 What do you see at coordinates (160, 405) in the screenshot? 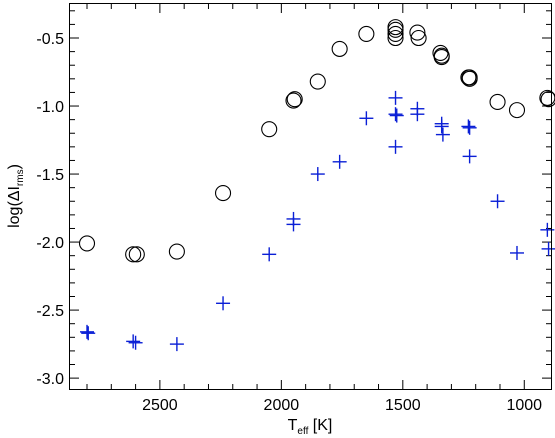
I see `x-tick-label: 2500` at bounding box center [160, 405].